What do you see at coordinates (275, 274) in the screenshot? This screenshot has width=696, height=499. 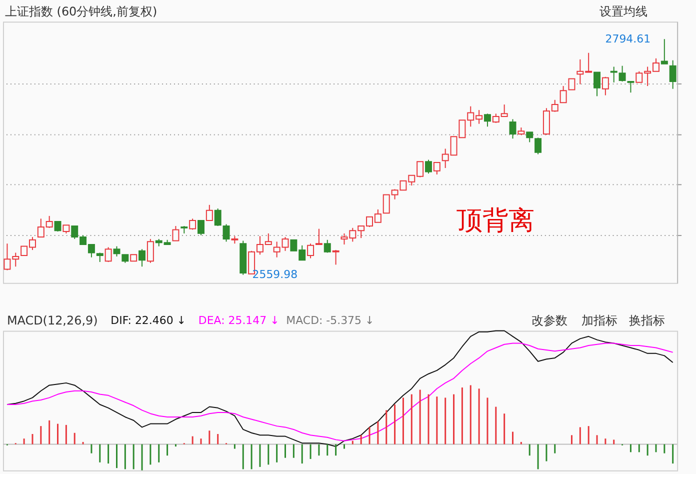 I see `annotation: 2559.98` at bounding box center [275, 274].